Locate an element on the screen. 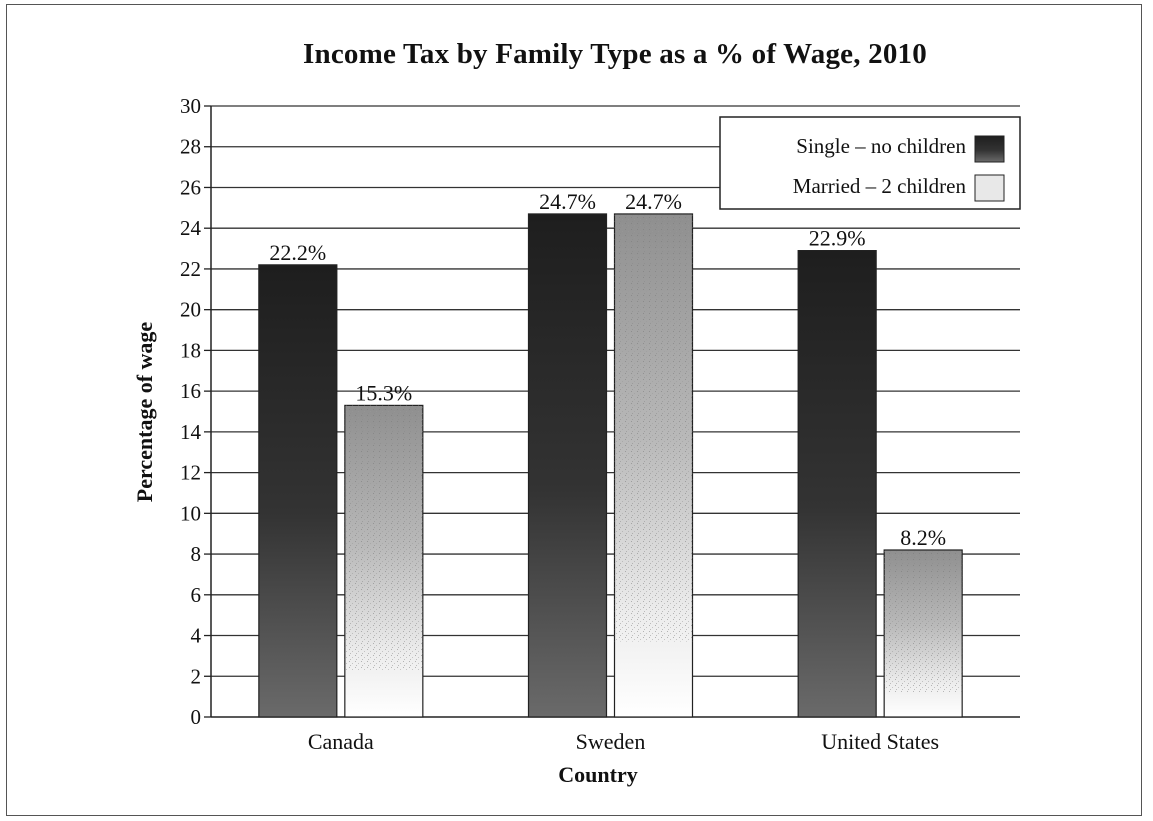  data-label: 8.2% is located at coordinates (923, 537).